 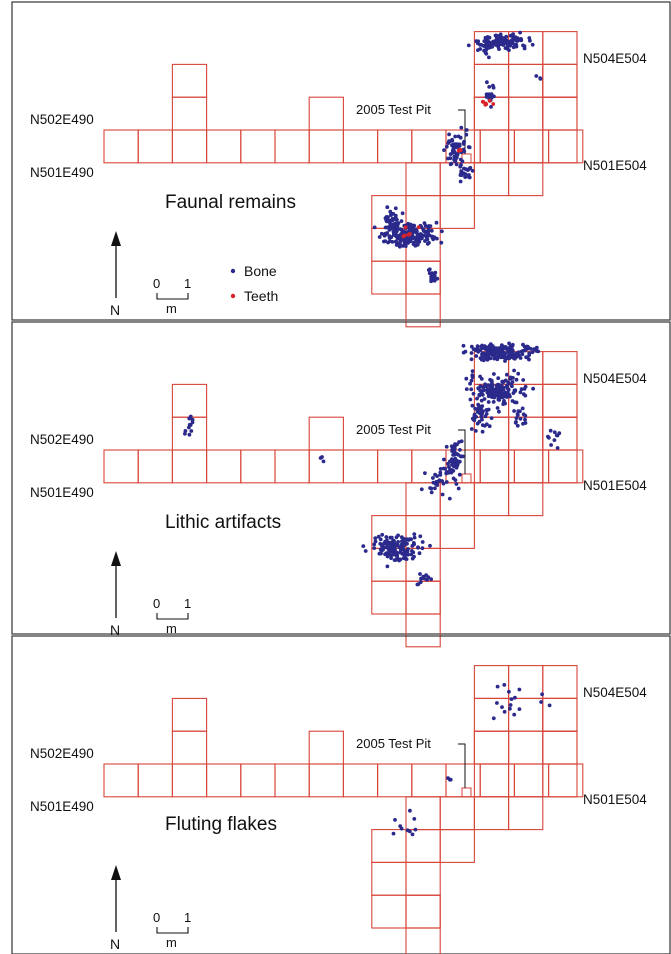 I want to click on scale-bar, so click(x=172, y=616).